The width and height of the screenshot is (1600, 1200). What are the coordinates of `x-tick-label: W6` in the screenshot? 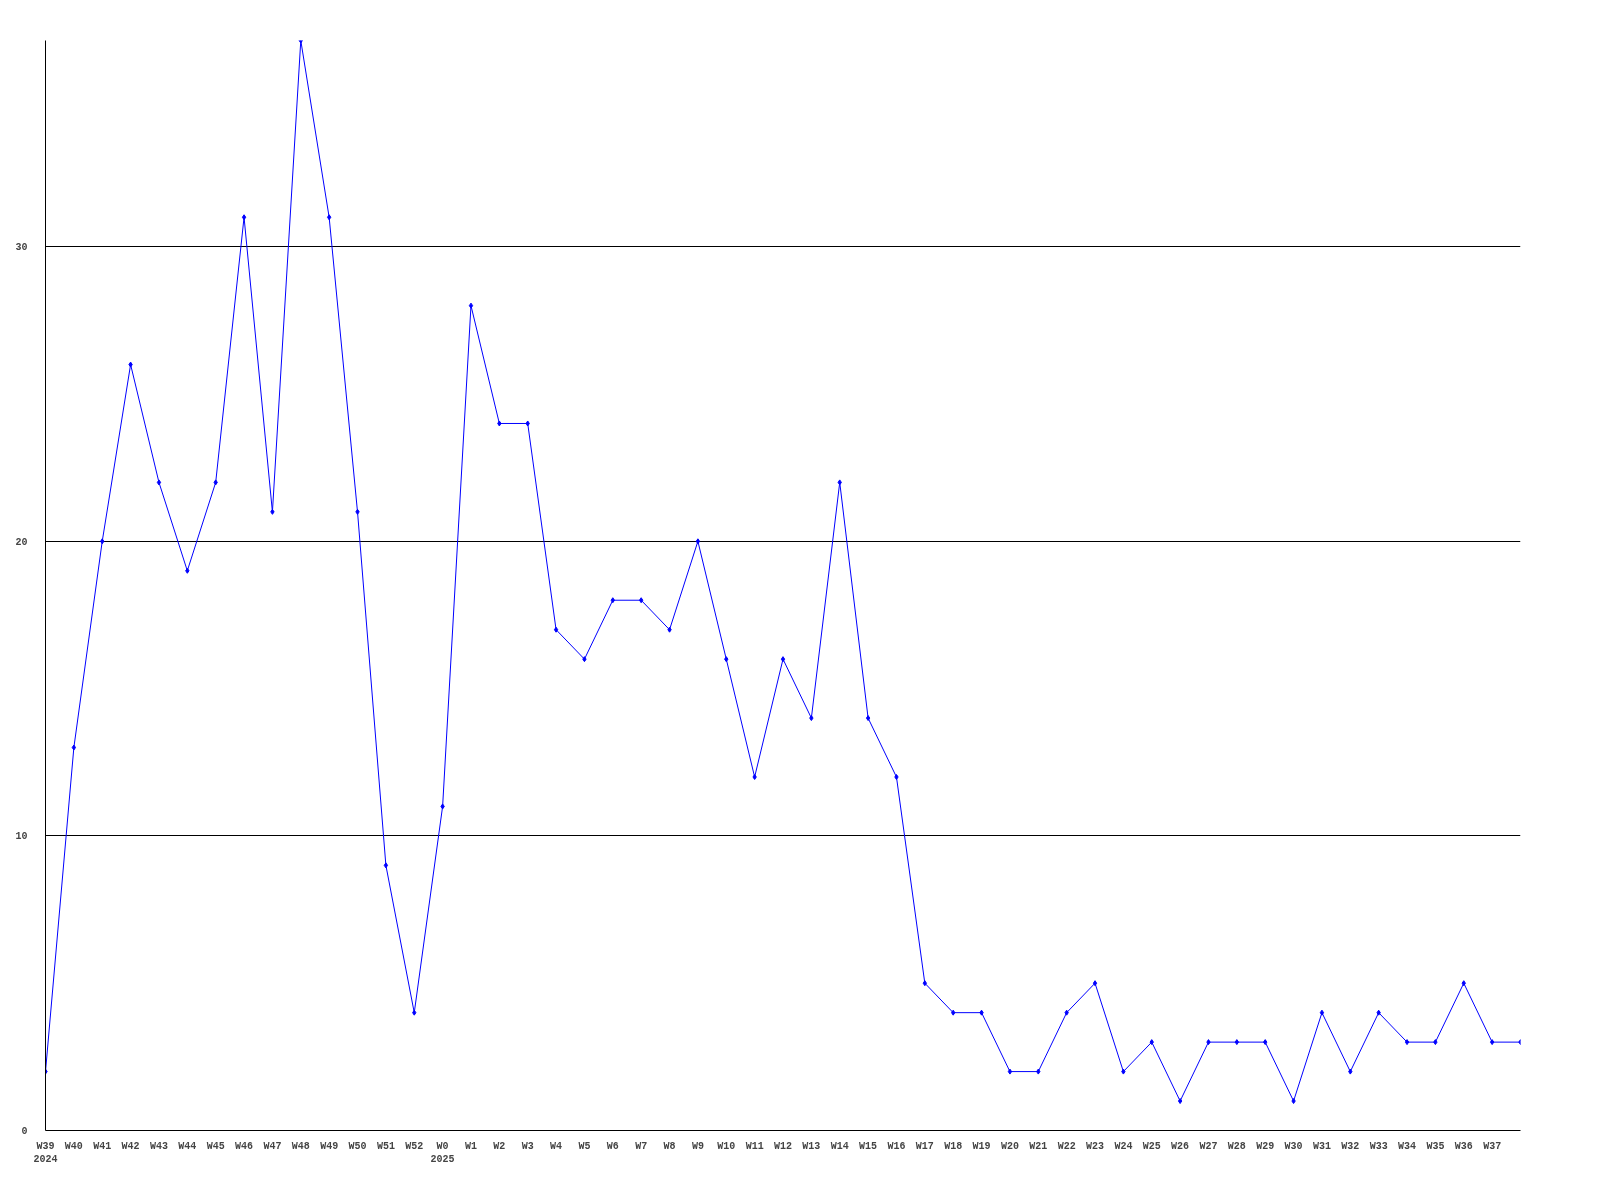 It's located at (612, 1146).